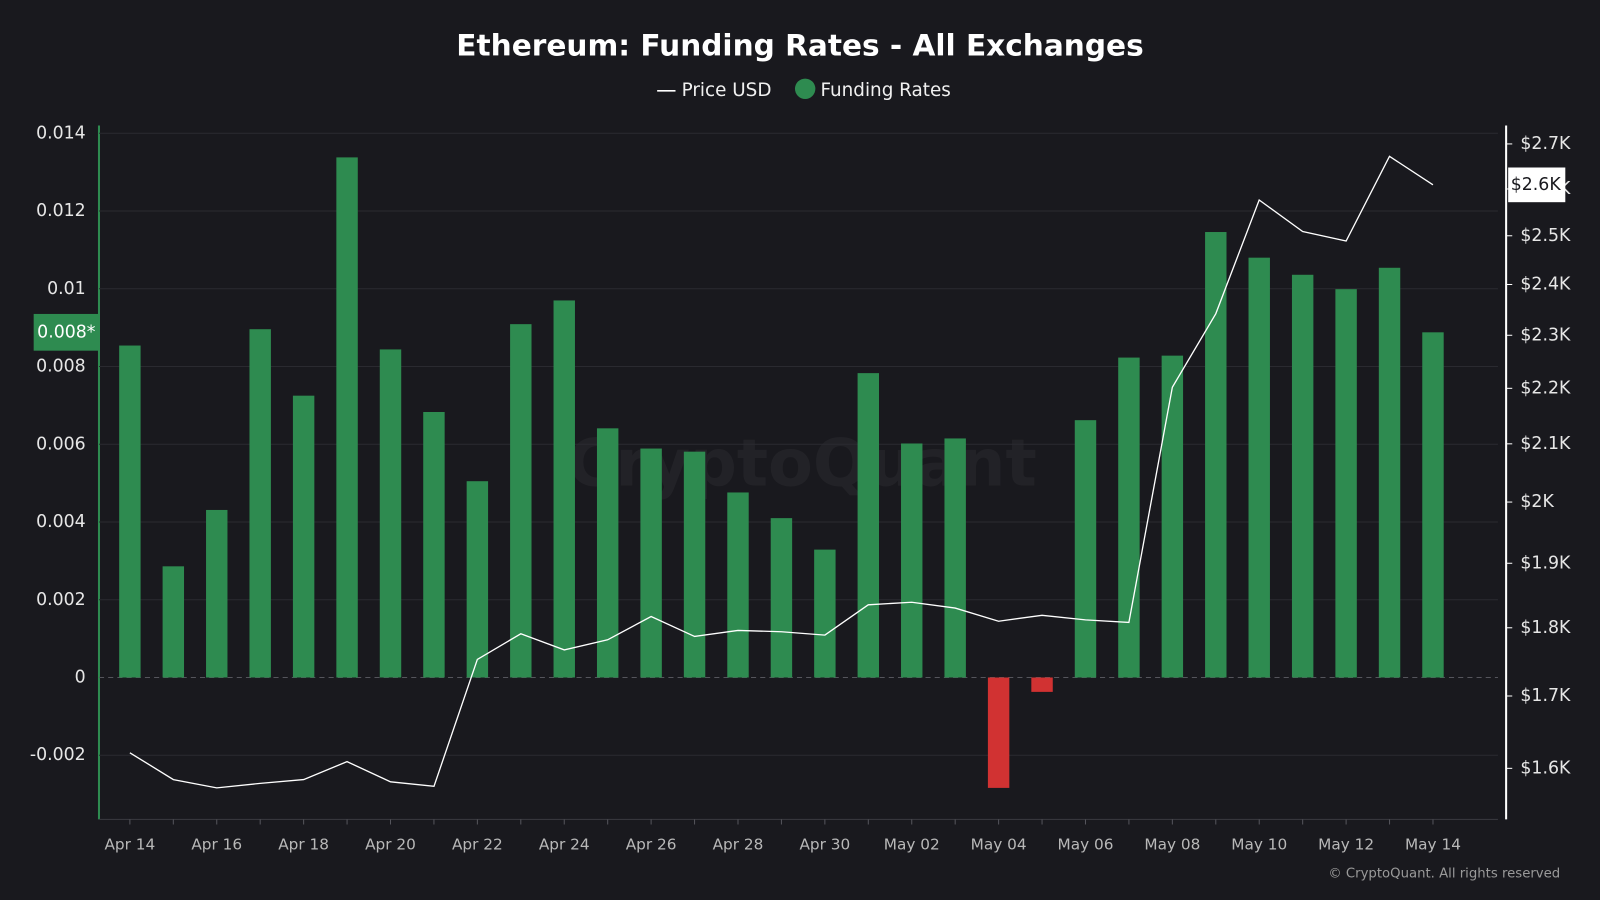 This screenshot has width=1600, height=900. Describe the element at coordinates (1545, 628) in the screenshot. I see `y2-tick-label: $1.8K` at that location.